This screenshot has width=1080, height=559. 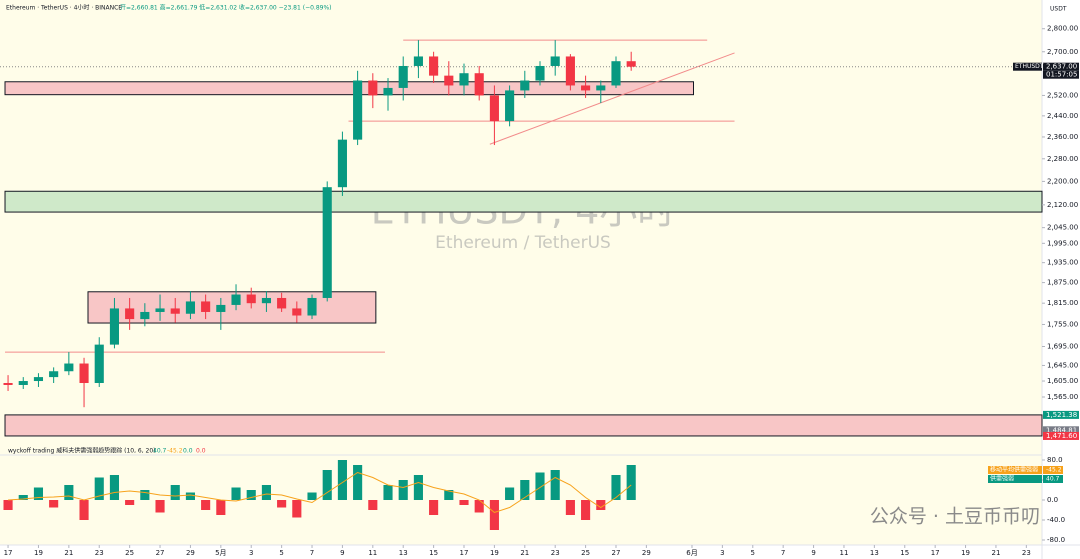 I want to click on price-label: 1,484.81, so click(x=1061, y=430).